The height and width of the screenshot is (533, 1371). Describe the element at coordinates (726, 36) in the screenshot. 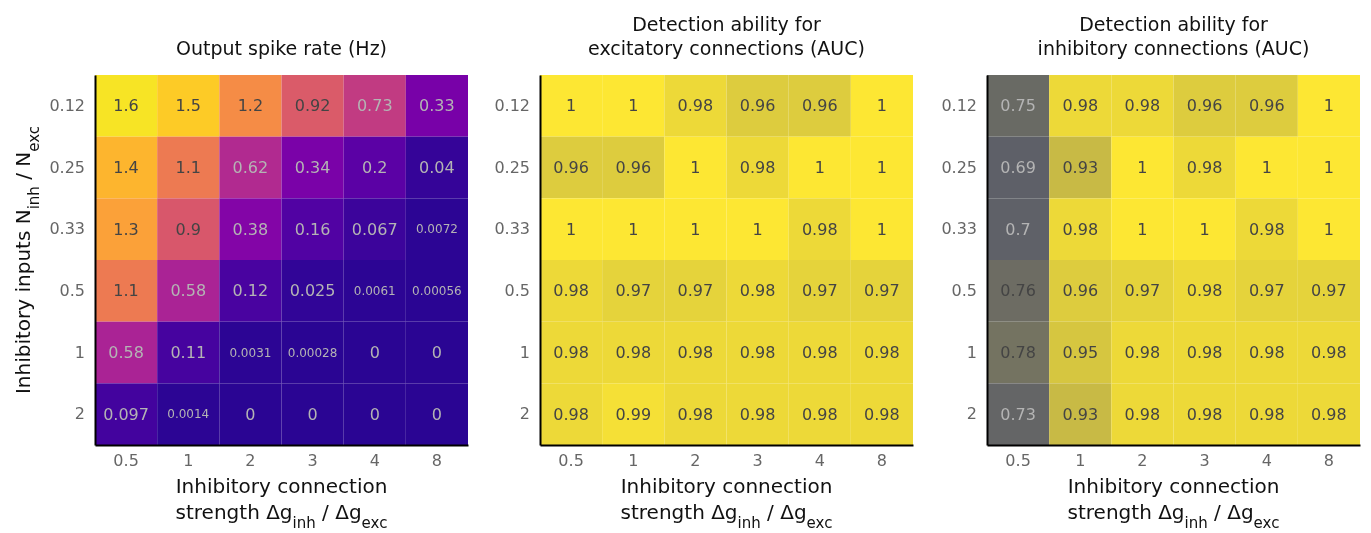

I see `chart-title: Detection ability for excitatory connections (AUC)` at that location.